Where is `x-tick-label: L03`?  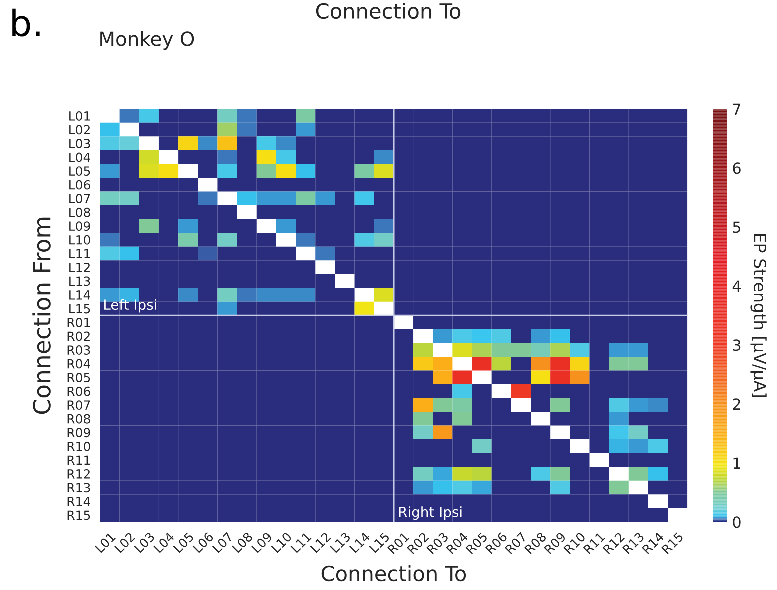 x-tick-label: L03 is located at coordinates (145, 543).